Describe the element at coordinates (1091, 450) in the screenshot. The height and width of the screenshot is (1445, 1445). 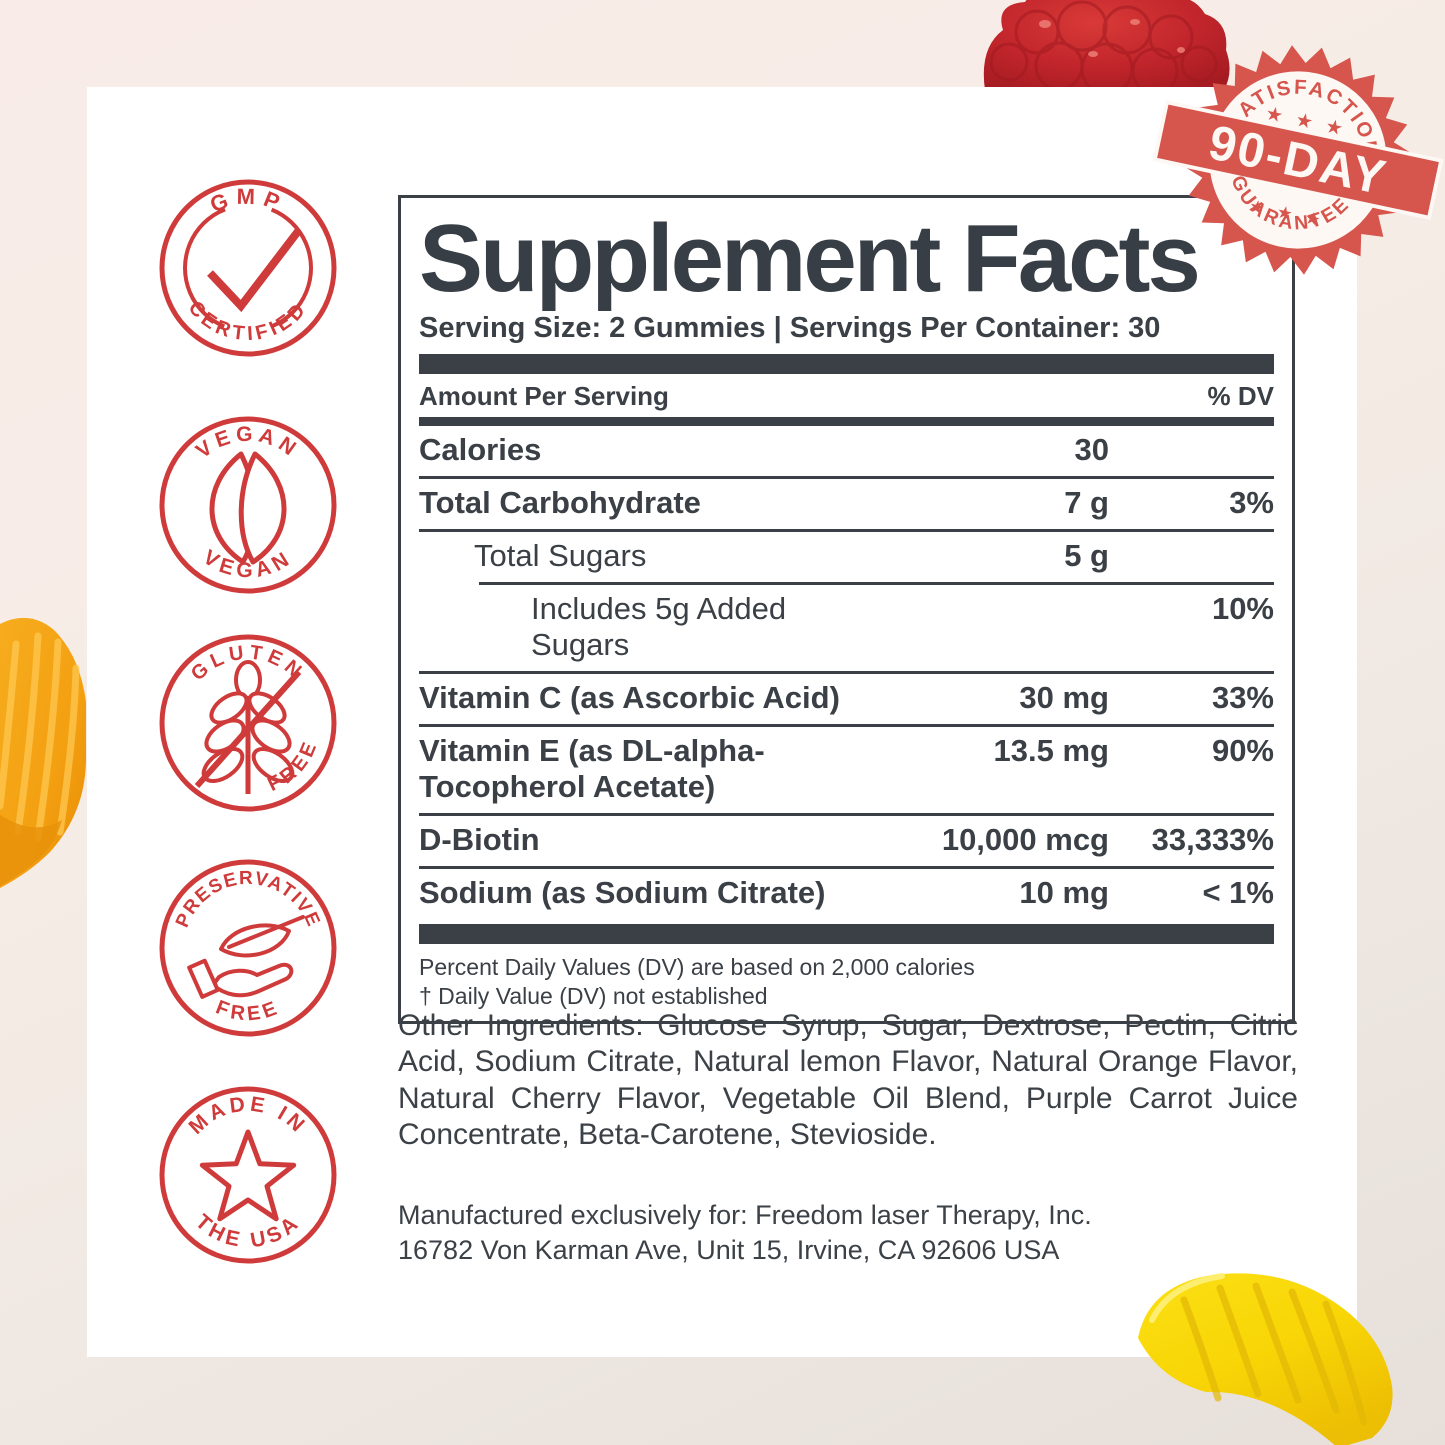
I see `row-amount: 30` at that location.